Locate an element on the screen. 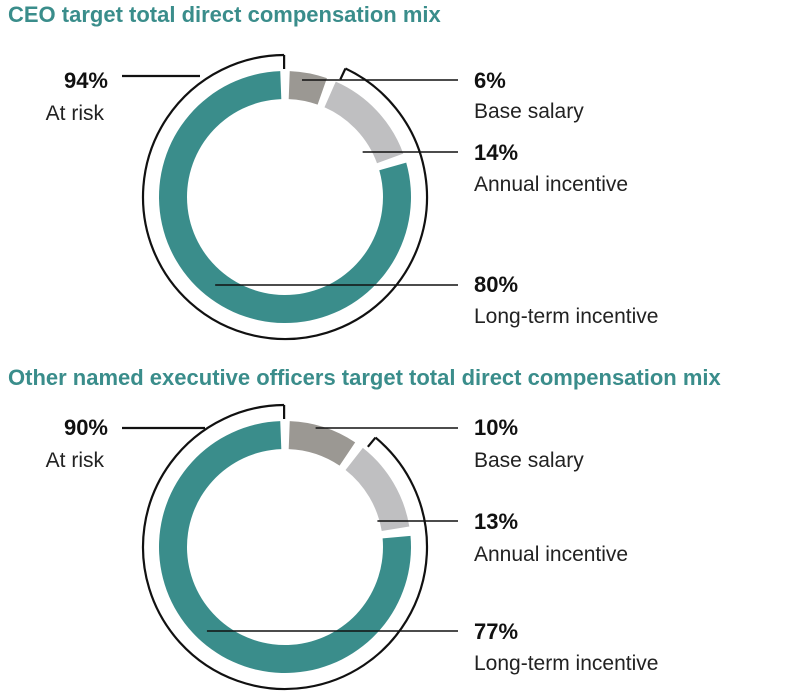 This screenshot has height=698, width=809. chart-1-base-salary-value: 6% is located at coordinates (490, 80).